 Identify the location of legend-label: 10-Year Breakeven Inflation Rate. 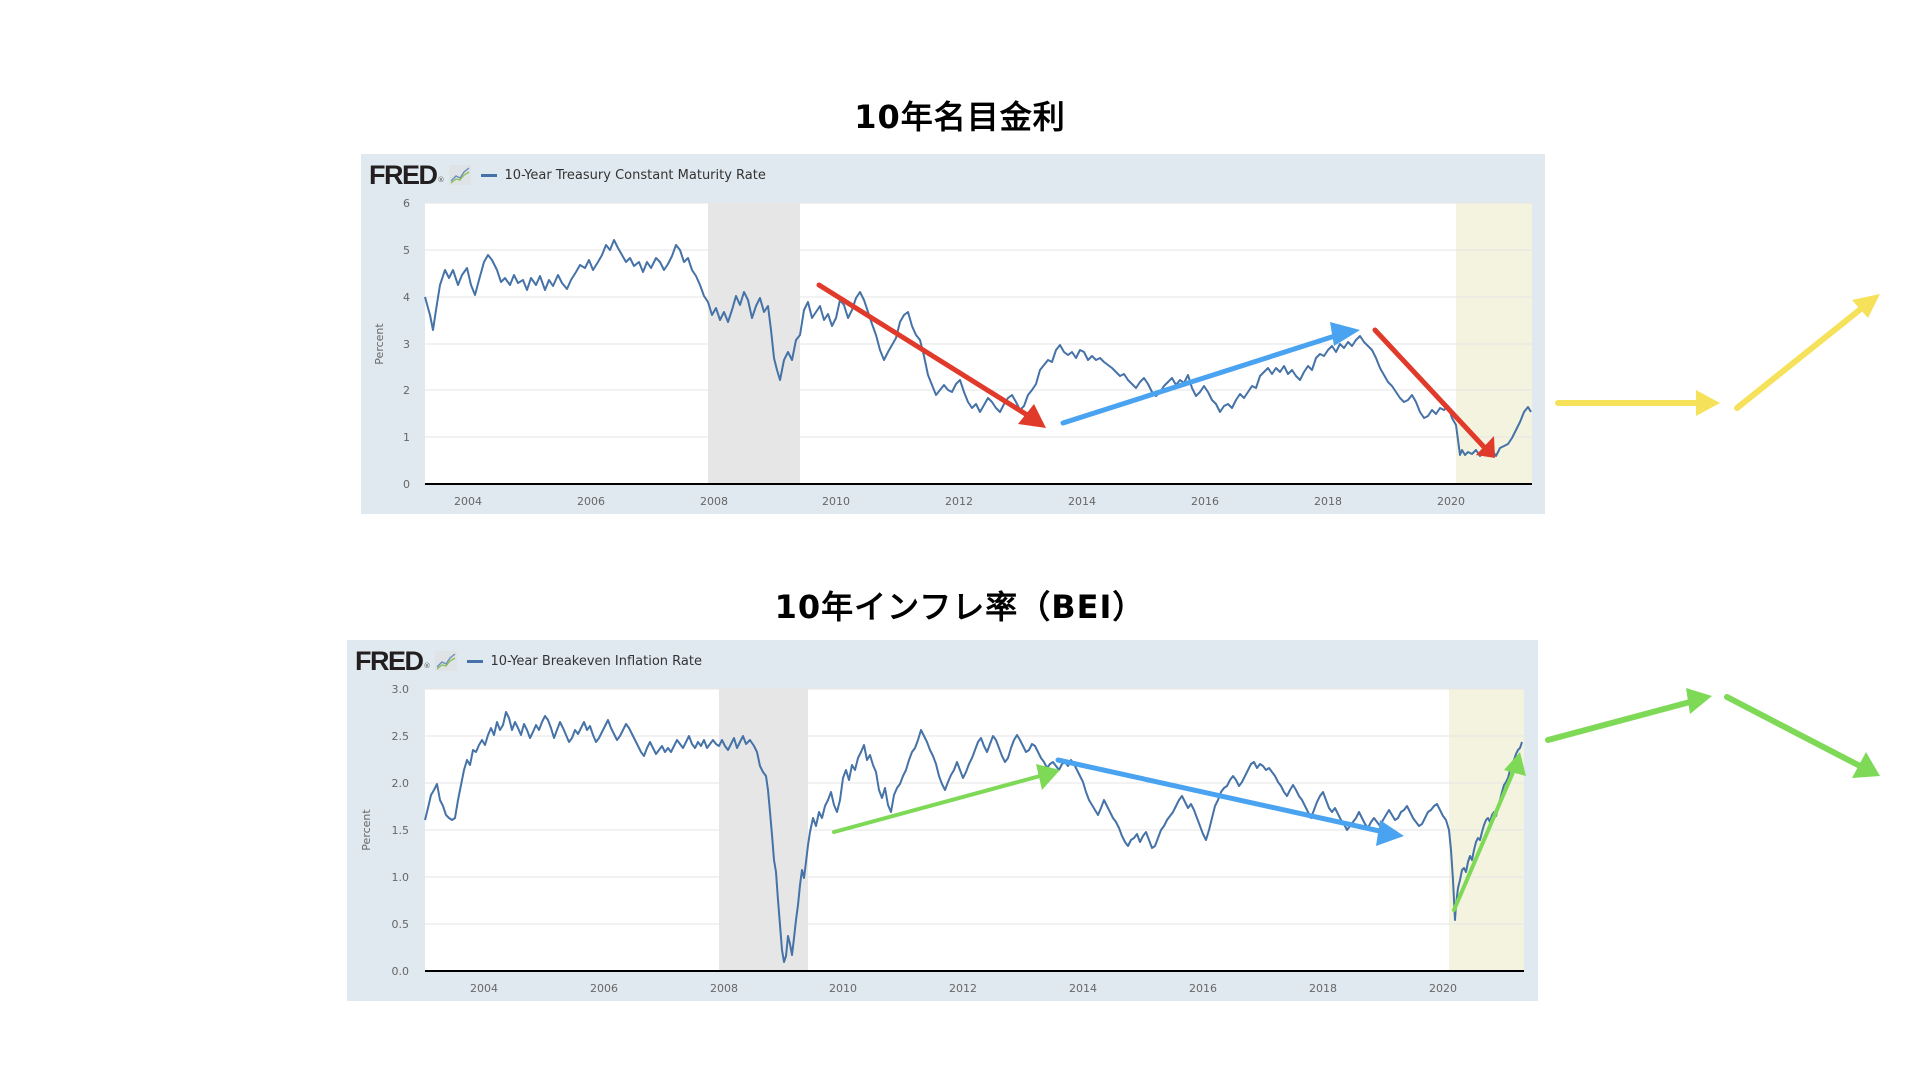
(596, 661).